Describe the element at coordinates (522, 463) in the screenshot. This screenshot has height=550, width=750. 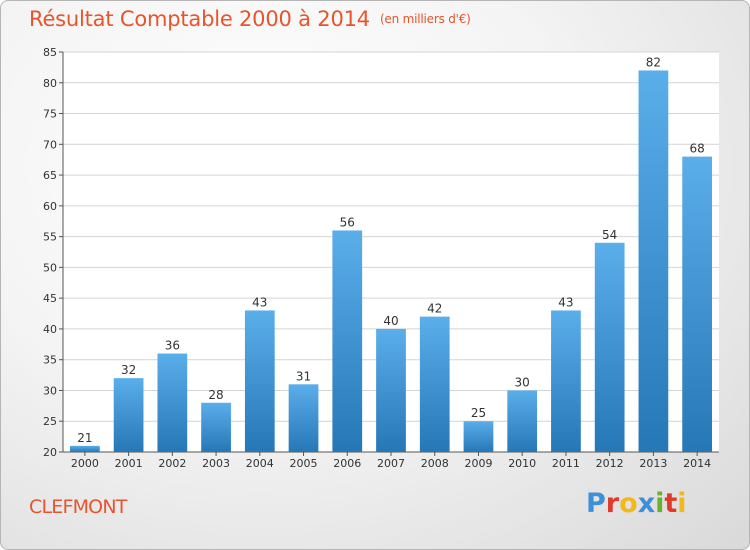
I see `x-tick-label: 2010` at that location.